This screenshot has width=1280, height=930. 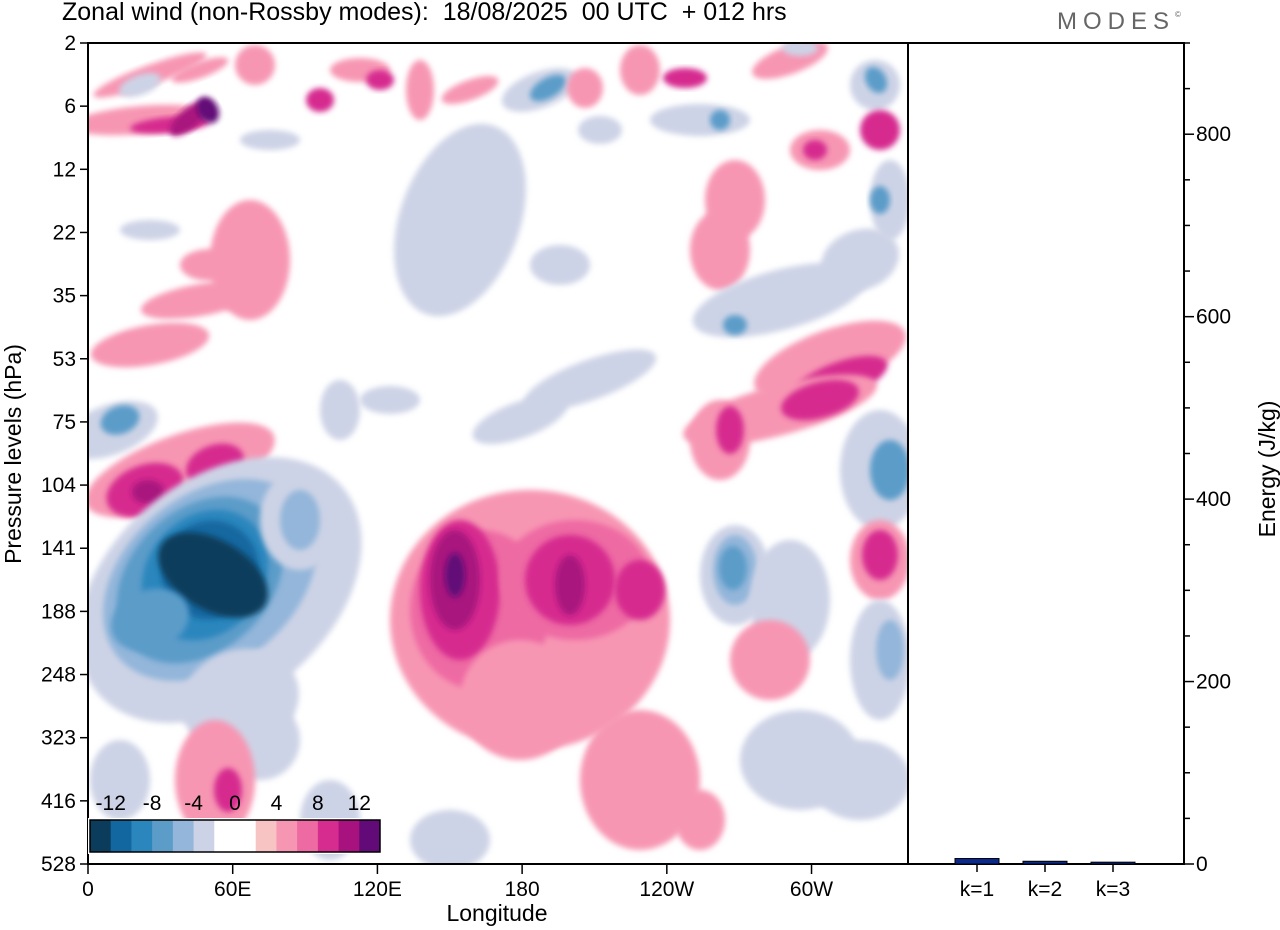 I want to click on modes-logo: MODES©, so click(x=1119, y=22).